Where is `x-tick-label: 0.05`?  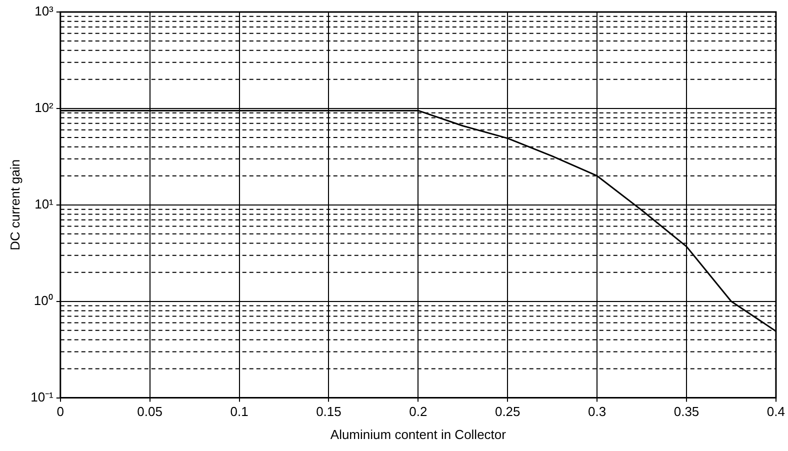 x-tick-label: 0.05 is located at coordinates (149, 412).